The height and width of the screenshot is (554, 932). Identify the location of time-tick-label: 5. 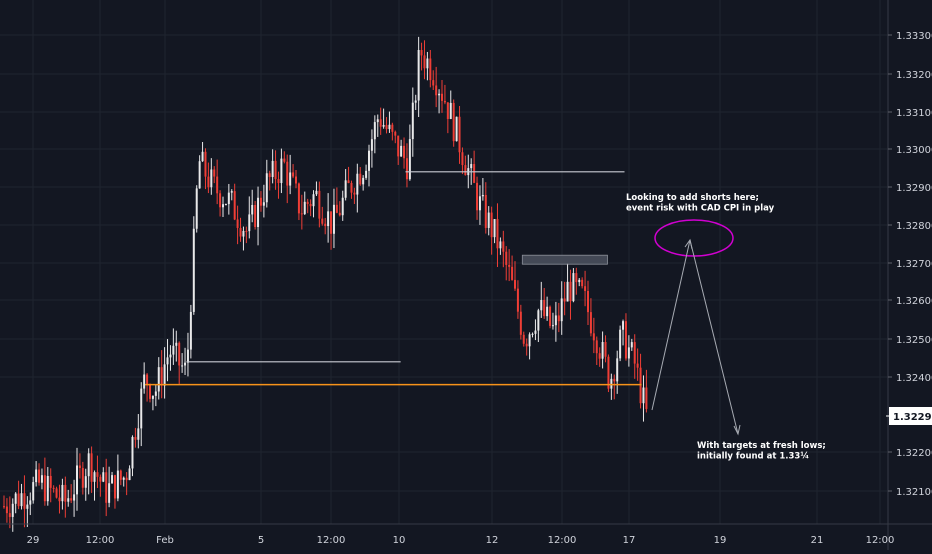
(261, 540).